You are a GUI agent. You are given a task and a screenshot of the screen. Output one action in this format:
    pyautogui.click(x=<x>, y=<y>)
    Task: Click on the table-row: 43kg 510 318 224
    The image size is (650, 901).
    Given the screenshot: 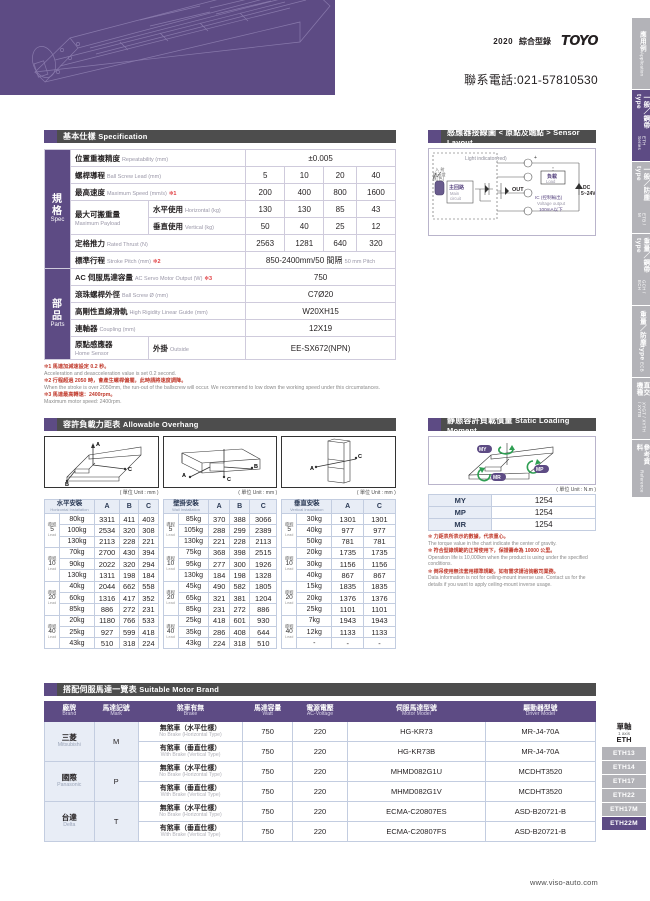 What is the action you would take?
    pyautogui.click(x=102, y=643)
    